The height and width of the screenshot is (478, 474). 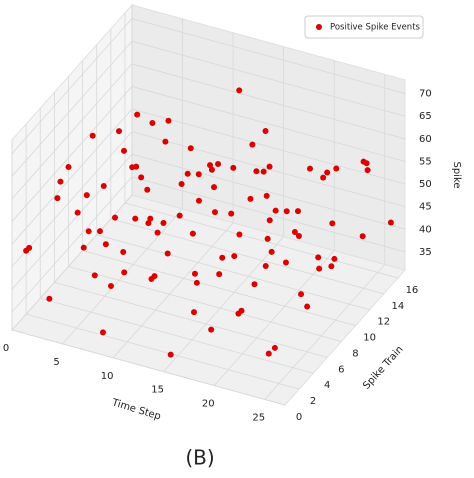 I want to click on y-tick-label: 16, so click(x=412, y=290).